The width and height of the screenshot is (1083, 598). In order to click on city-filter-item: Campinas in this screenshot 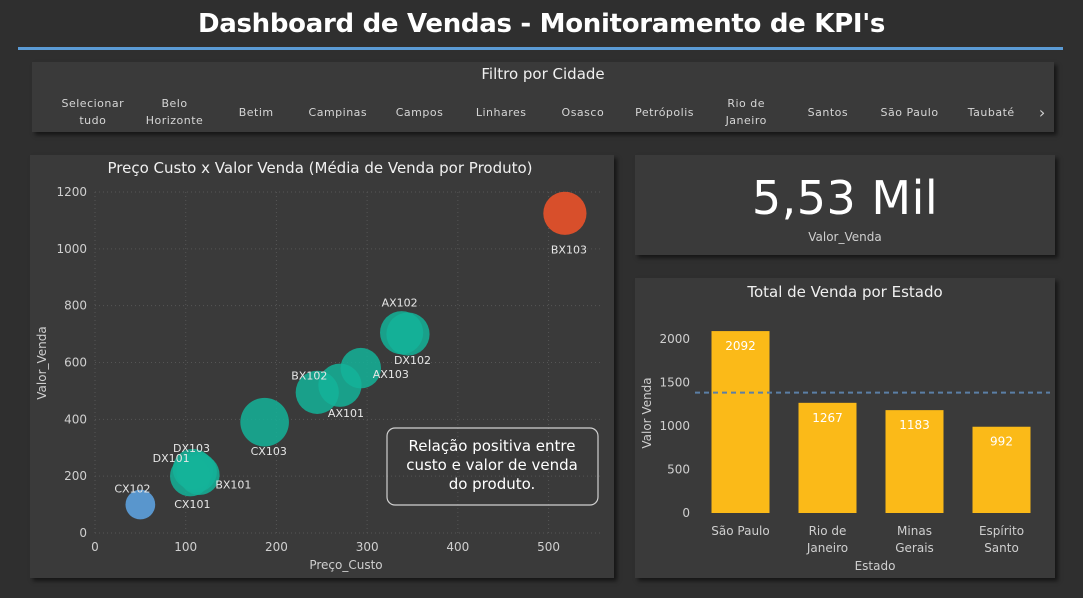, I will do `click(338, 112)`.